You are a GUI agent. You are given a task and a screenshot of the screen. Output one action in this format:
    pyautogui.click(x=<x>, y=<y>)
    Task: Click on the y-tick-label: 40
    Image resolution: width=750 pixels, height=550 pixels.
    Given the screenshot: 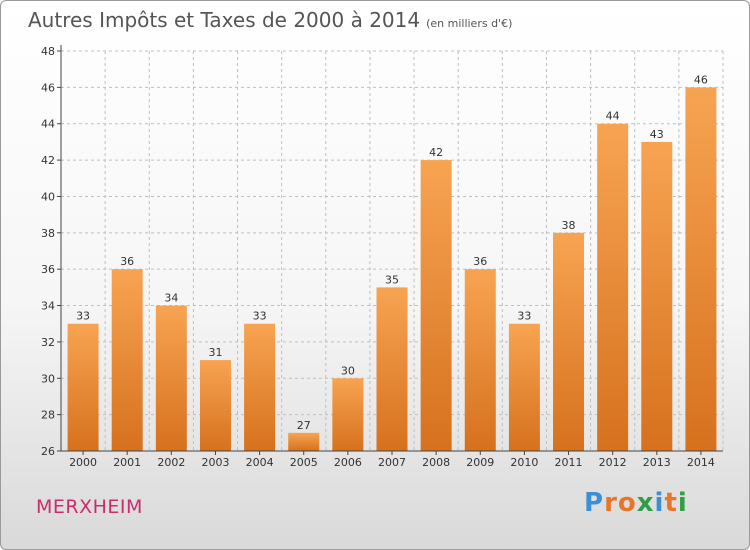 What is the action you would take?
    pyautogui.click(x=48, y=196)
    